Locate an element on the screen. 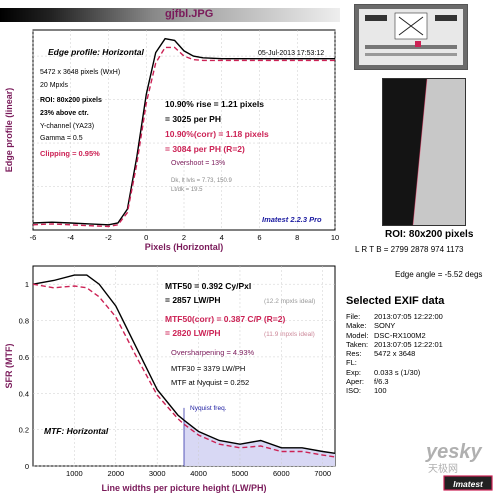  exif-row: ISO: 100 is located at coordinates (394, 390).